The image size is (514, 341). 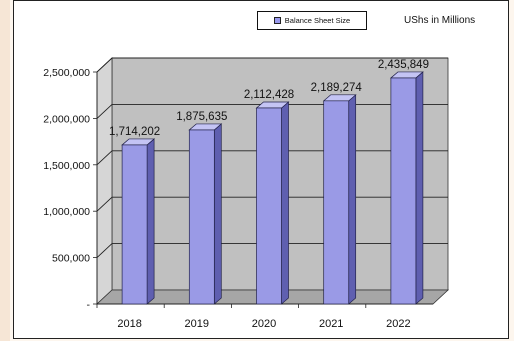 What do you see at coordinates (317, 20) in the screenshot?
I see `legend-label: Balance Sheet Size` at bounding box center [317, 20].